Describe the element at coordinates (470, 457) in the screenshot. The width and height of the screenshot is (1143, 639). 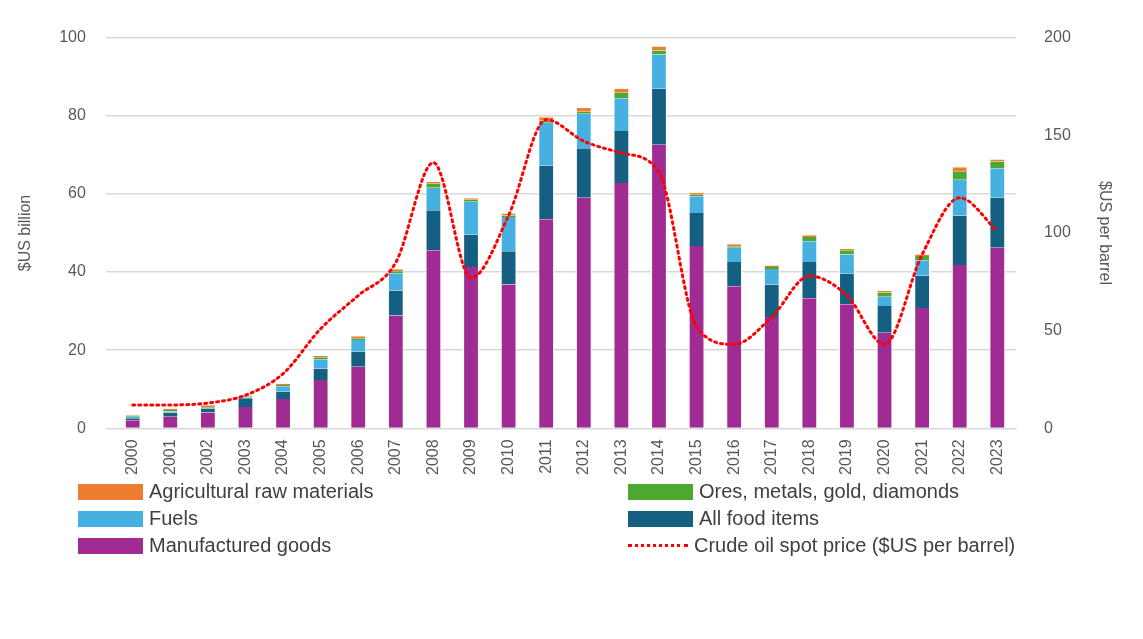
I see `x-tick-label: 2009` at that location.